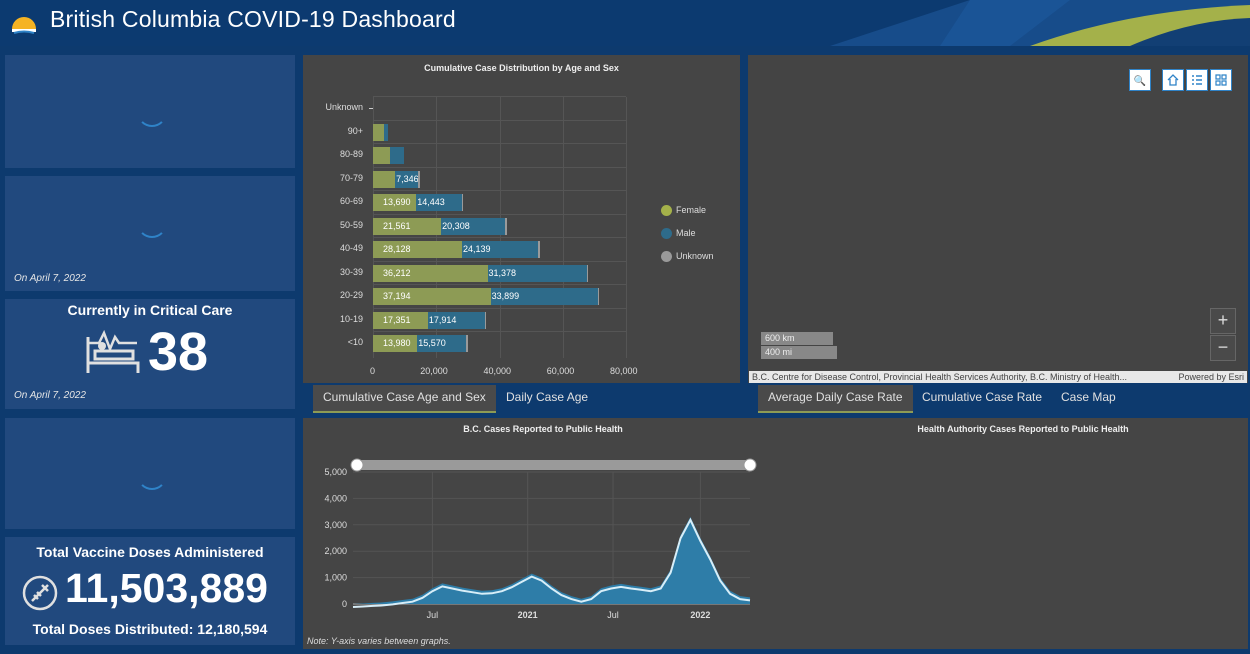 Image resolution: width=1250 pixels, height=654 pixels. Describe the element at coordinates (442, 343) in the screenshot. I see `bar-male: 15,570` at that location.